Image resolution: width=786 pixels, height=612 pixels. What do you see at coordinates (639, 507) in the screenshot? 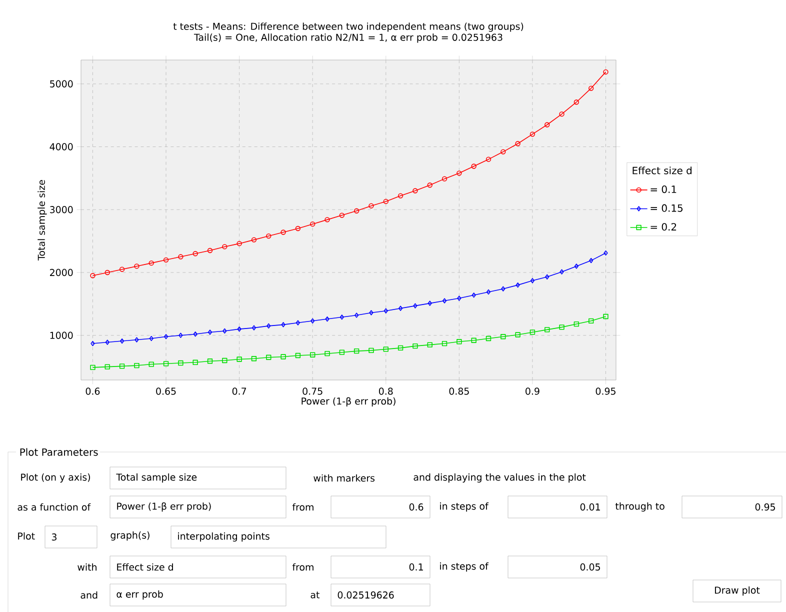
I see `text: through to` at bounding box center [639, 507].